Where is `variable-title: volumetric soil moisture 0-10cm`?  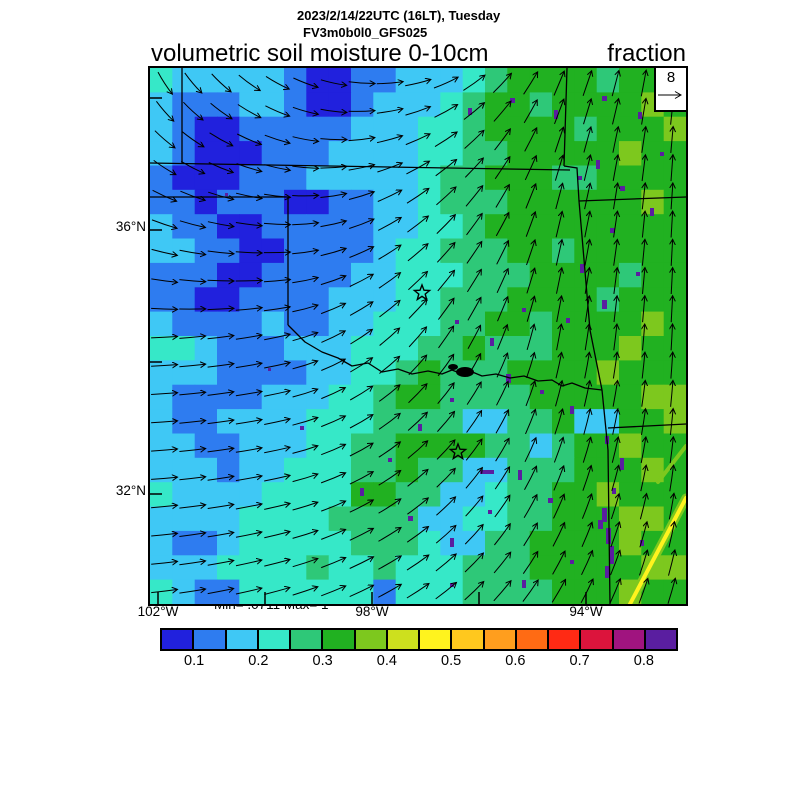
variable-title: volumetric soil moisture 0-10cm is located at coordinates (320, 53).